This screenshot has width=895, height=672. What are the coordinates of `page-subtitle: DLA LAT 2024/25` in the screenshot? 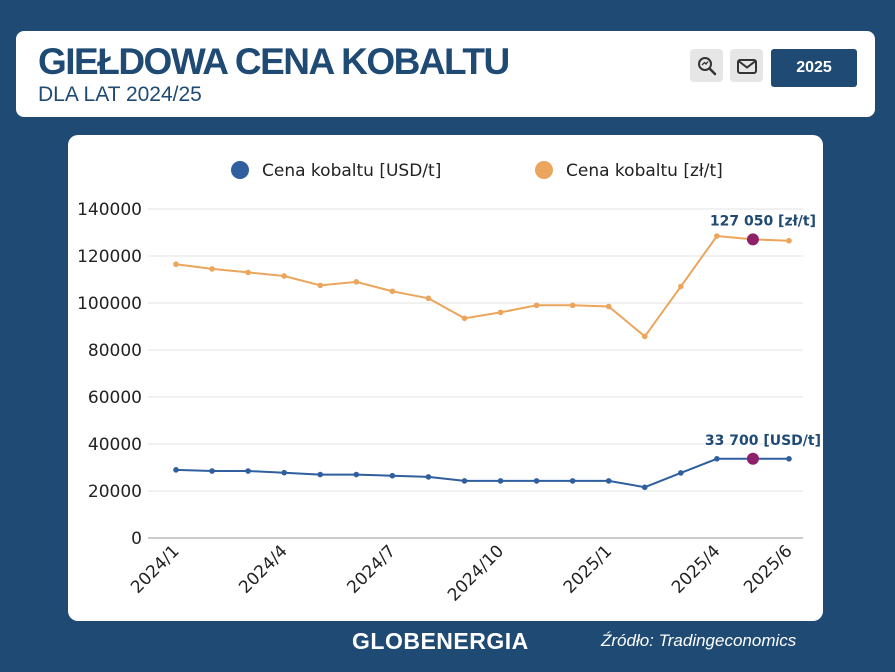 It's located at (120, 94).